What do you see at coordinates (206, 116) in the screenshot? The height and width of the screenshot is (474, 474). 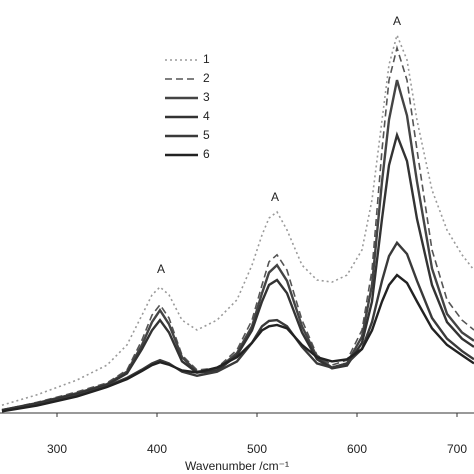 I see `legend-label: 4` at bounding box center [206, 116].